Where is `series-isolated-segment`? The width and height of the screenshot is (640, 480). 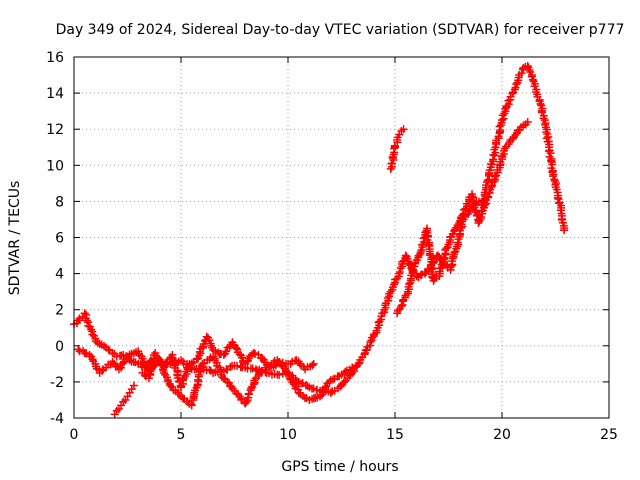
series-isolated-segment is located at coordinates (397, 149).